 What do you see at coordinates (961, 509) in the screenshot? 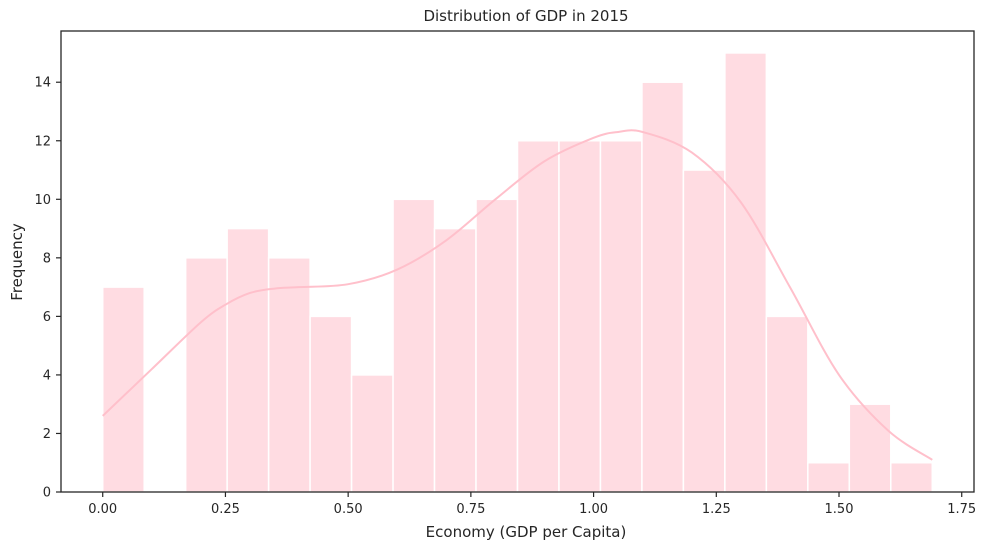
I see `x-tick-label: 1.75` at bounding box center [961, 509].